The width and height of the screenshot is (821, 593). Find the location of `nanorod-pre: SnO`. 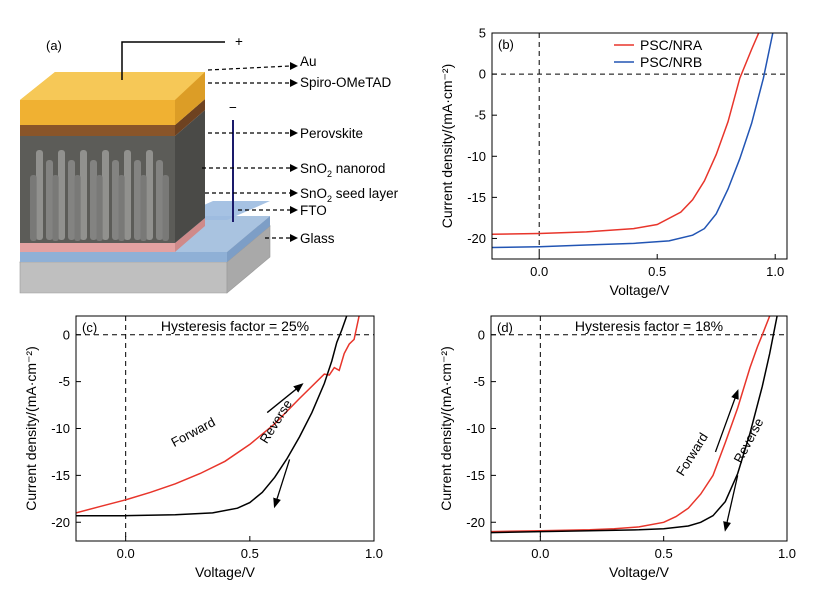

nanorod-pre: SnO is located at coordinates (313, 168).